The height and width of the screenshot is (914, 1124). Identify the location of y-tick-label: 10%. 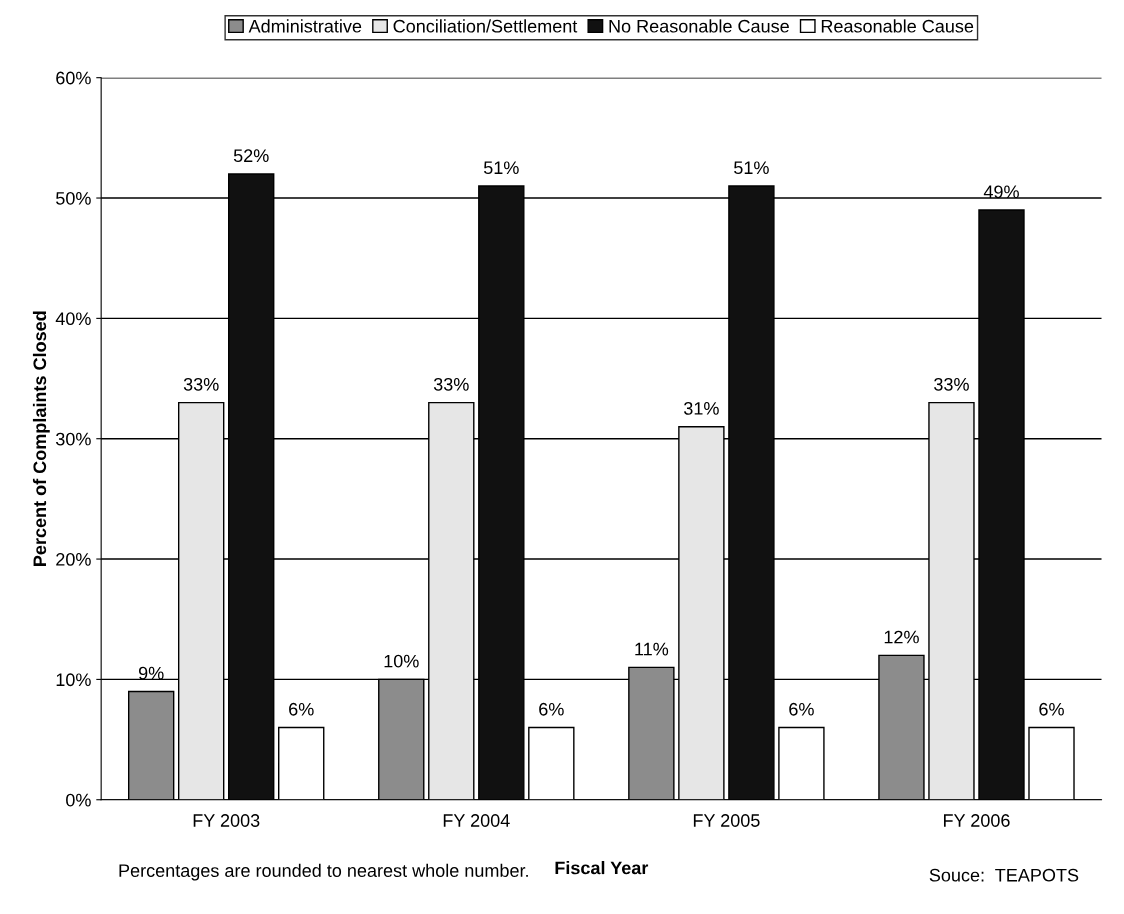
(73, 680).